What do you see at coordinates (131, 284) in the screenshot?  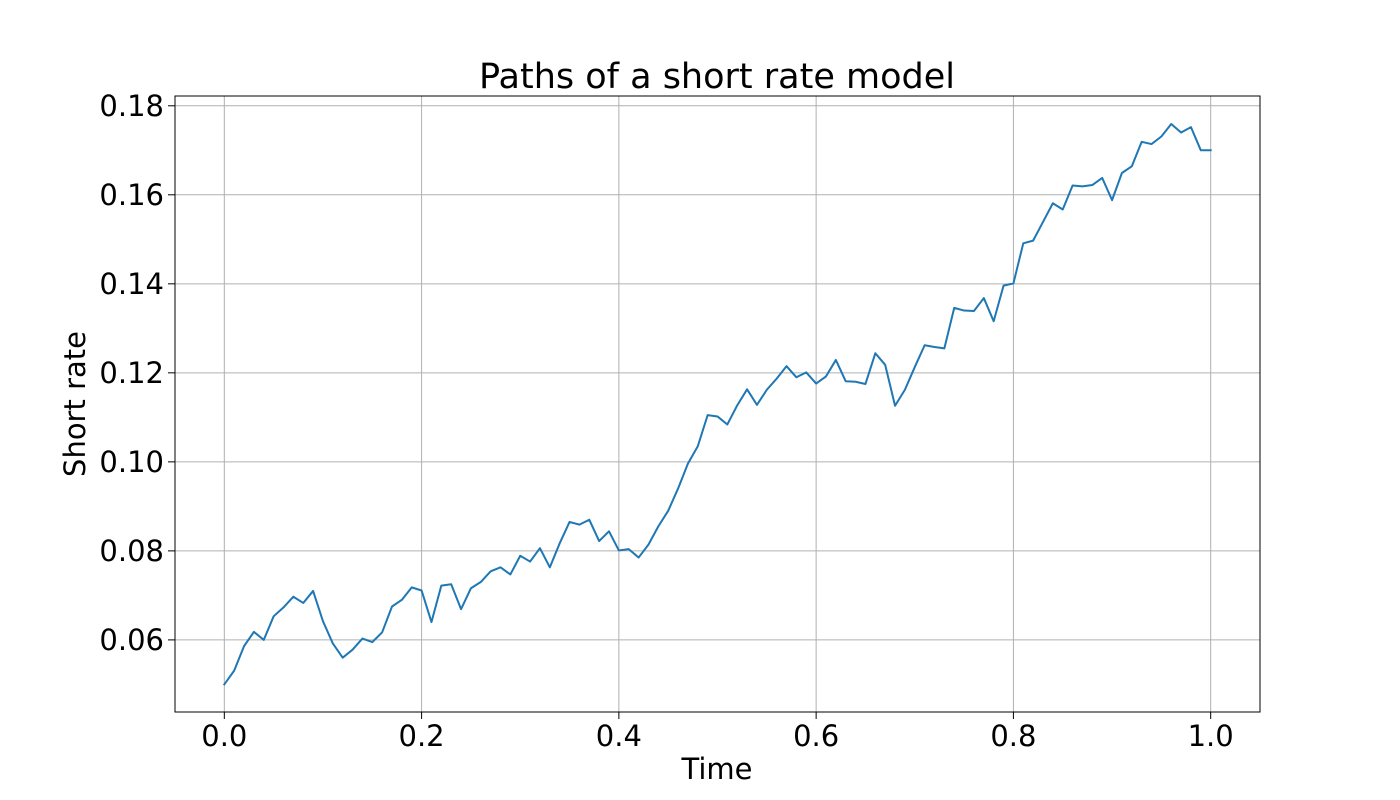 I see `y-tick-label: 0.14` at bounding box center [131, 284].